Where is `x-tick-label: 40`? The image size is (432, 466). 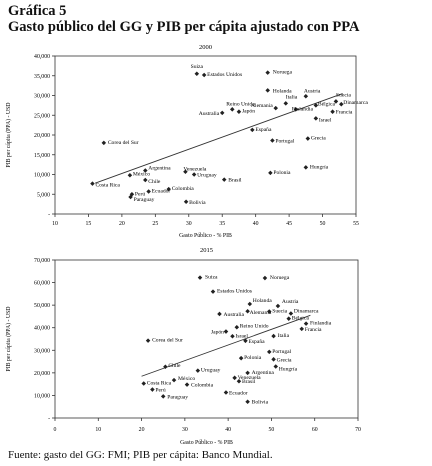
x-tick-label: 40 is located at coordinates (256, 224).